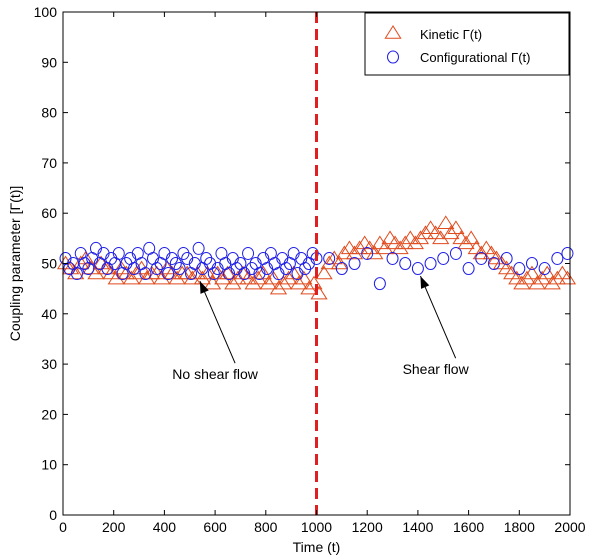 This screenshot has width=596, height=559. What do you see at coordinates (49, 213) in the screenshot?
I see `y-tick-label: 60` at bounding box center [49, 213].